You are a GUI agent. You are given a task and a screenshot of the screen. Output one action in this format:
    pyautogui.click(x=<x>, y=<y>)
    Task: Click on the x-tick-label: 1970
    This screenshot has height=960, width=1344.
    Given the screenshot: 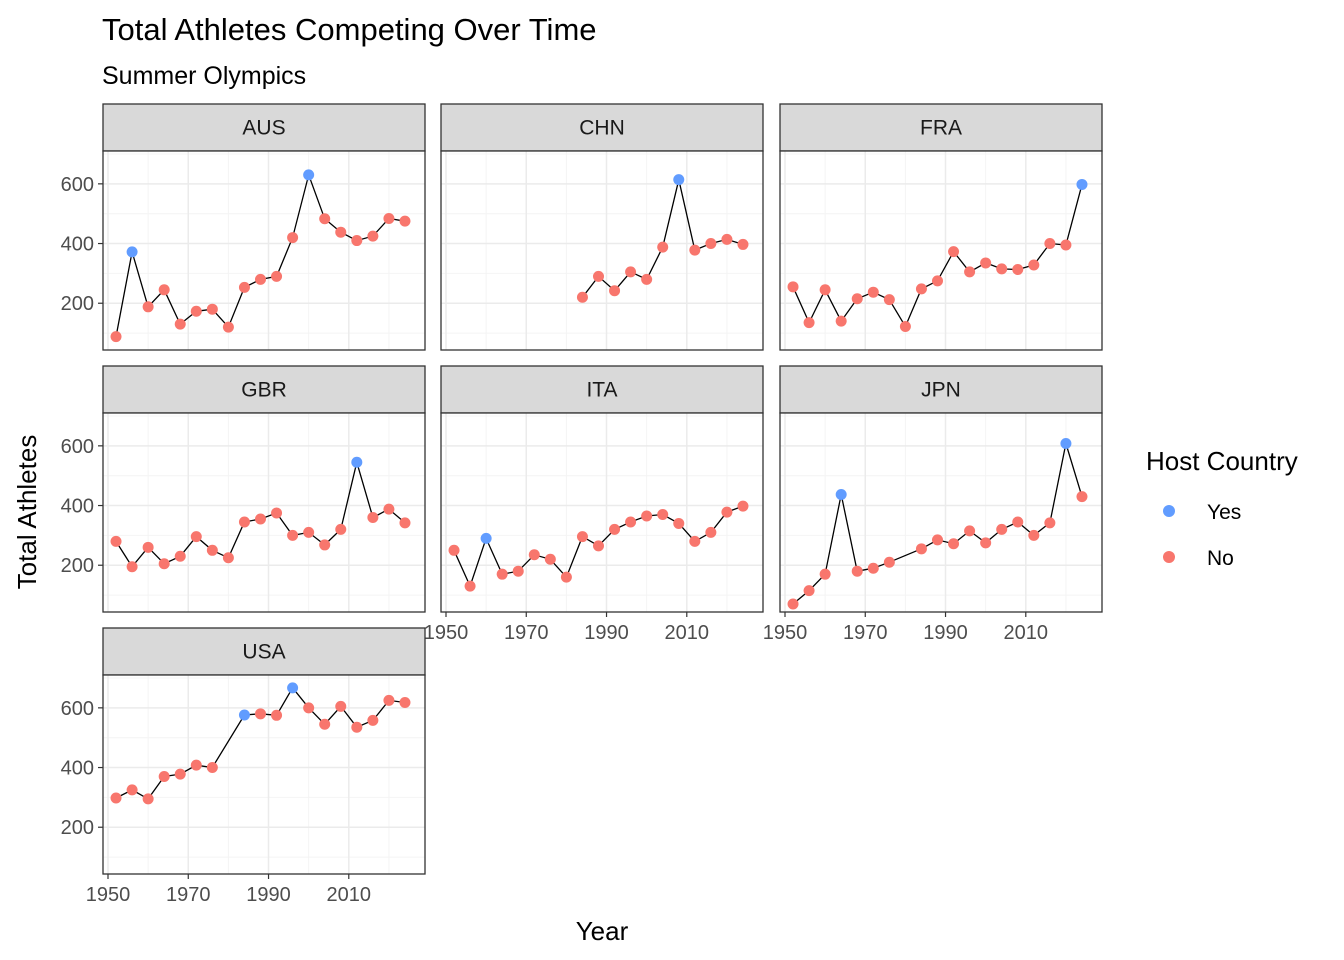 What is the action you would take?
    pyautogui.click(x=526, y=633)
    